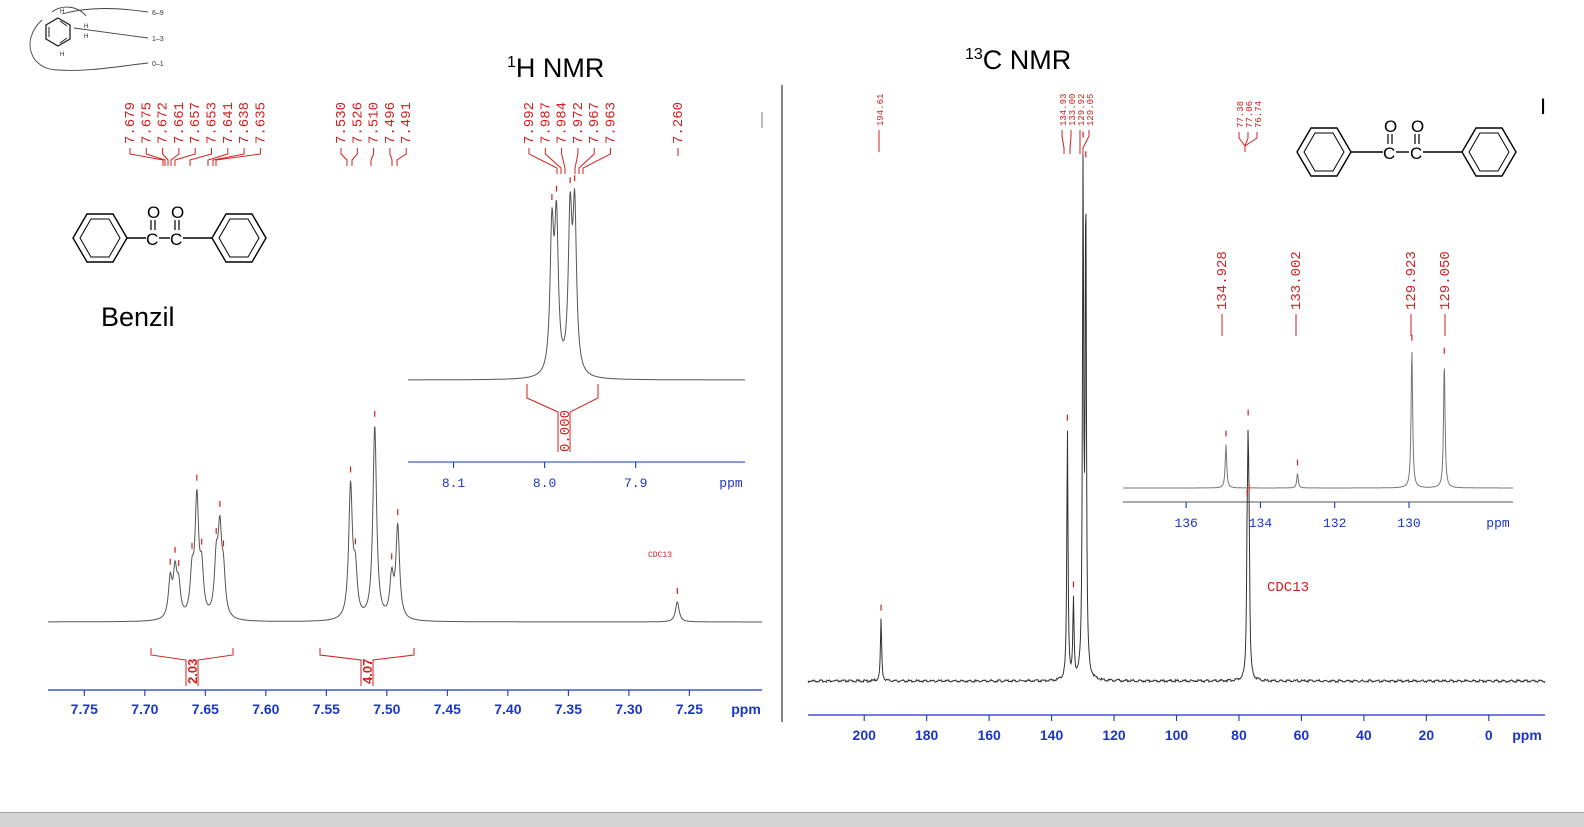  What do you see at coordinates (391, 123) in the screenshot?
I see `h-peak-label: 7.496` at bounding box center [391, 123].